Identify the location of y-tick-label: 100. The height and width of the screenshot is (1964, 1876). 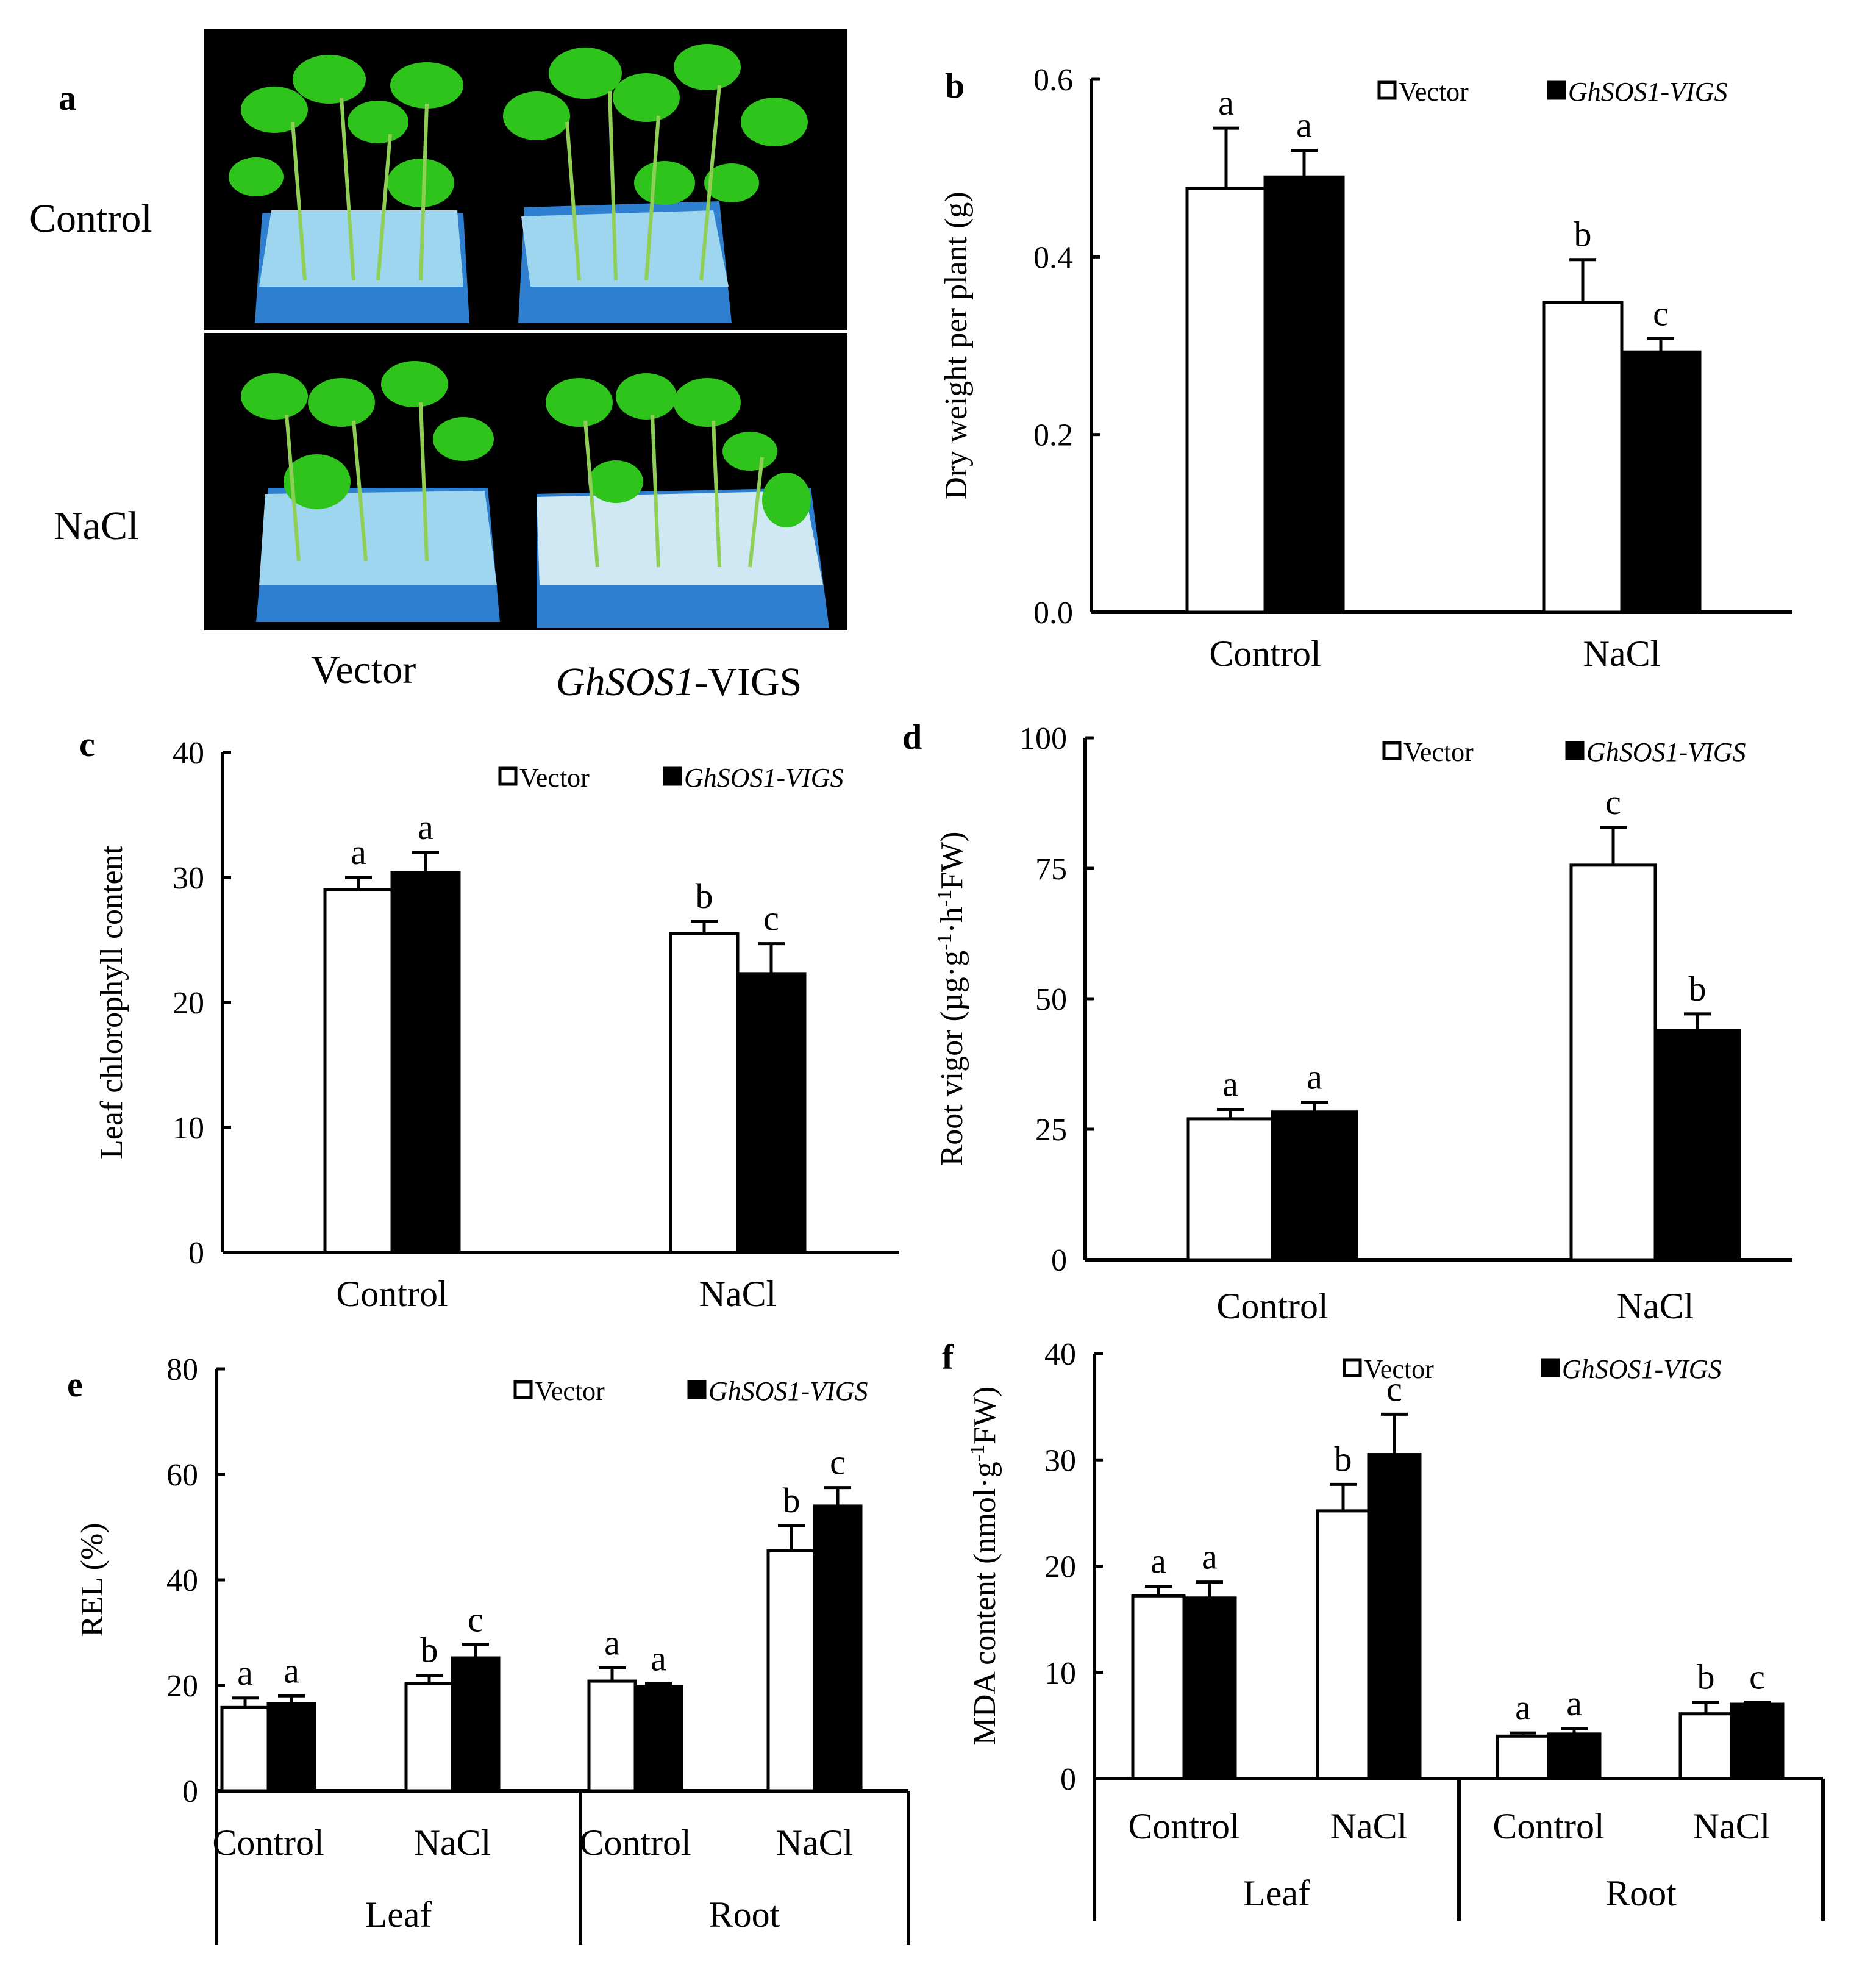
(1043, 739).